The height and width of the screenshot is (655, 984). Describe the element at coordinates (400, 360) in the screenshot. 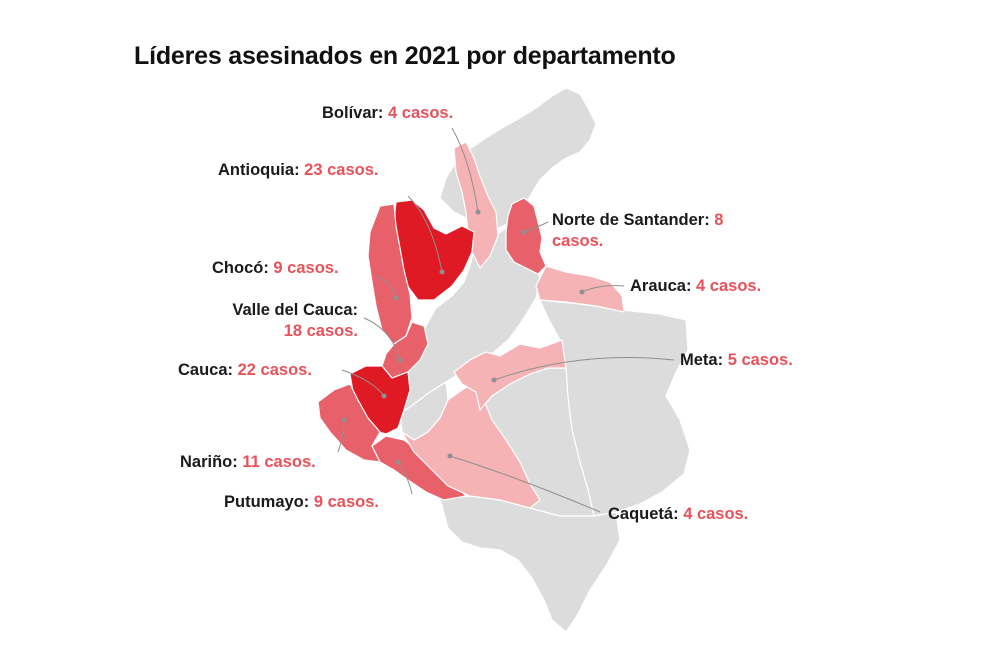

I see `leader-dot-valle` at that location.